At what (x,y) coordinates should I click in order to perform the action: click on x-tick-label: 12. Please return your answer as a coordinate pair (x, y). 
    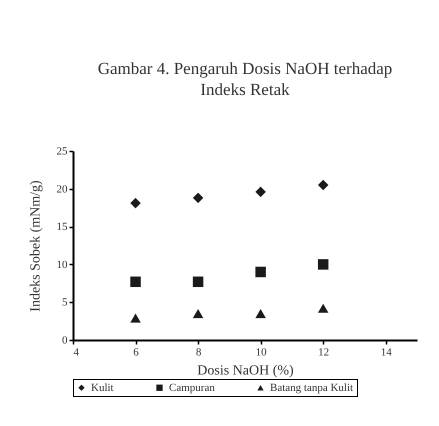
    Looking at the image, I should click on (324, 352).